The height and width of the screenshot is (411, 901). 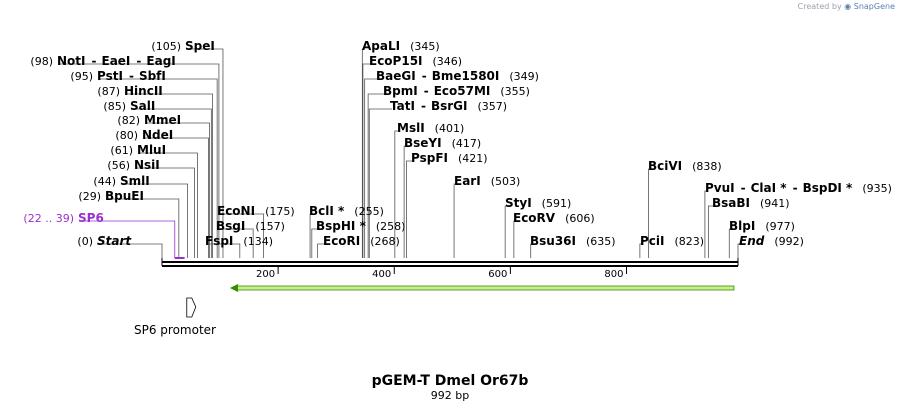 What do you see at coordinates (236, 211) in the screenshot?
I see `site-label-econi: EcoNI` at bounding box center [236, 211].